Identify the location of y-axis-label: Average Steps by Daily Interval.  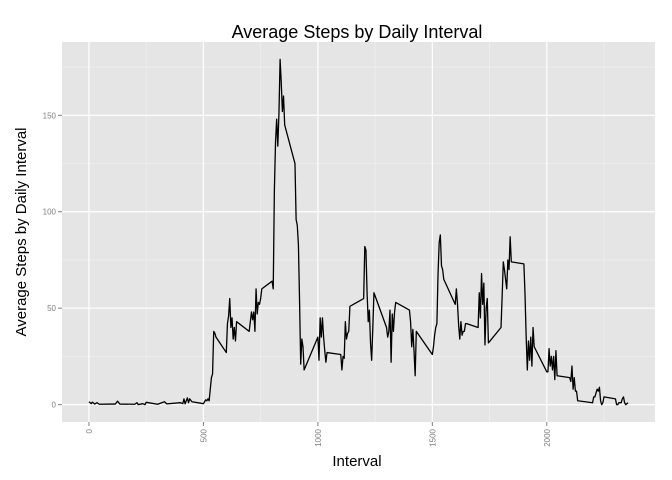
(21, 232).